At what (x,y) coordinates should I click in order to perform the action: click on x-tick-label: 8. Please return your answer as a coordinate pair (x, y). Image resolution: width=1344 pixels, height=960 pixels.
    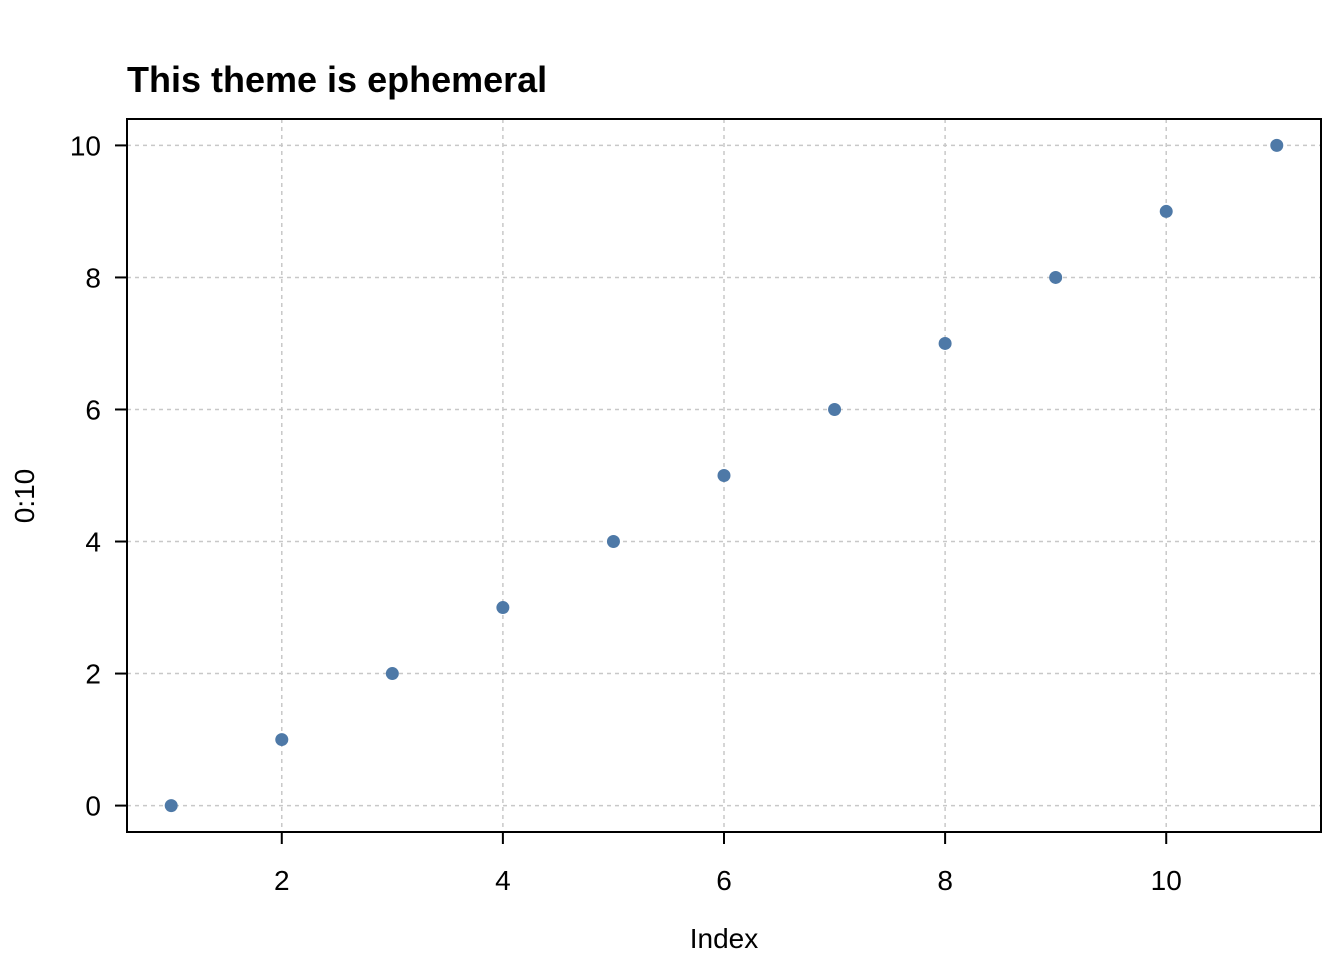
    Looking at the image, I should click on (945, 880).